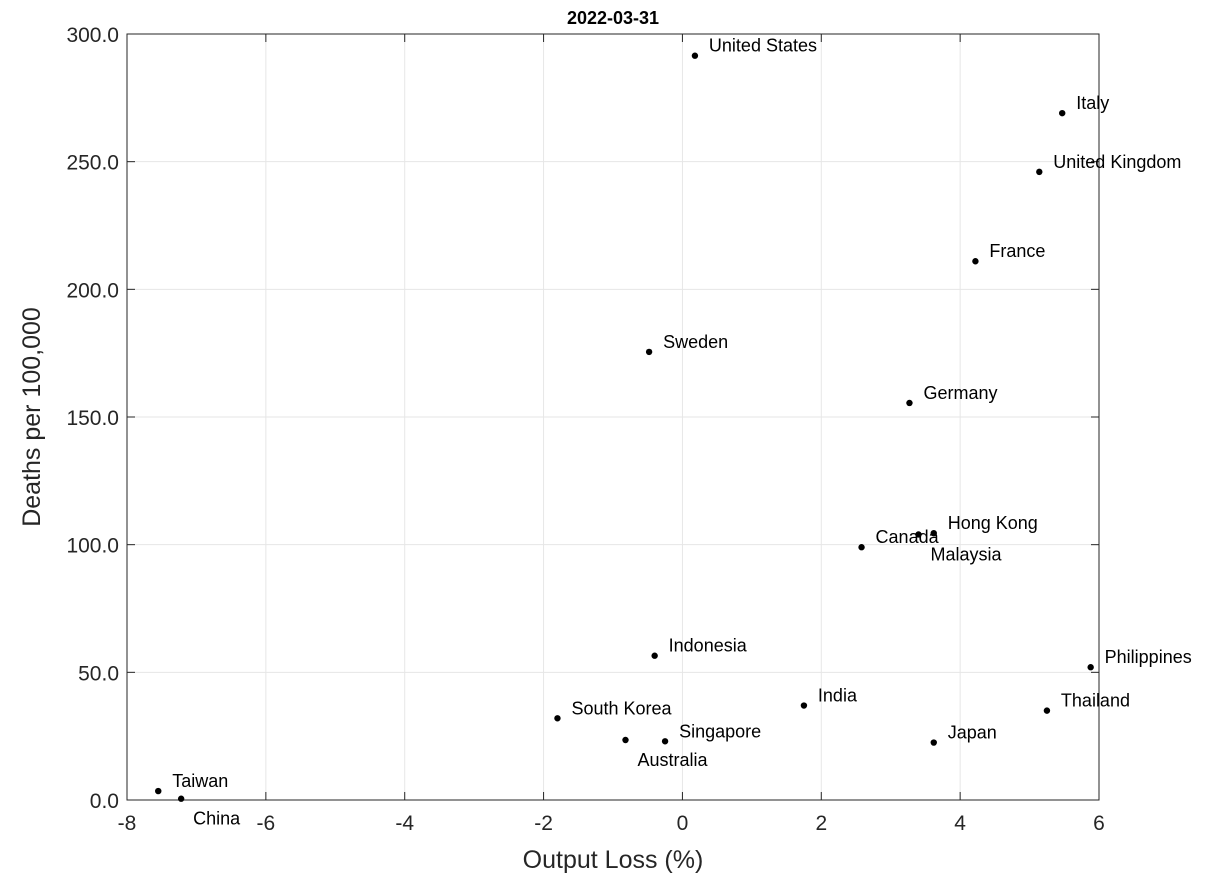 The height and width of the screenshot is (880, 1211). What do you see at coordinates (683, 823) in the screenshot?
I see `x-tick-label: 0` at bounding box center [683, 823].